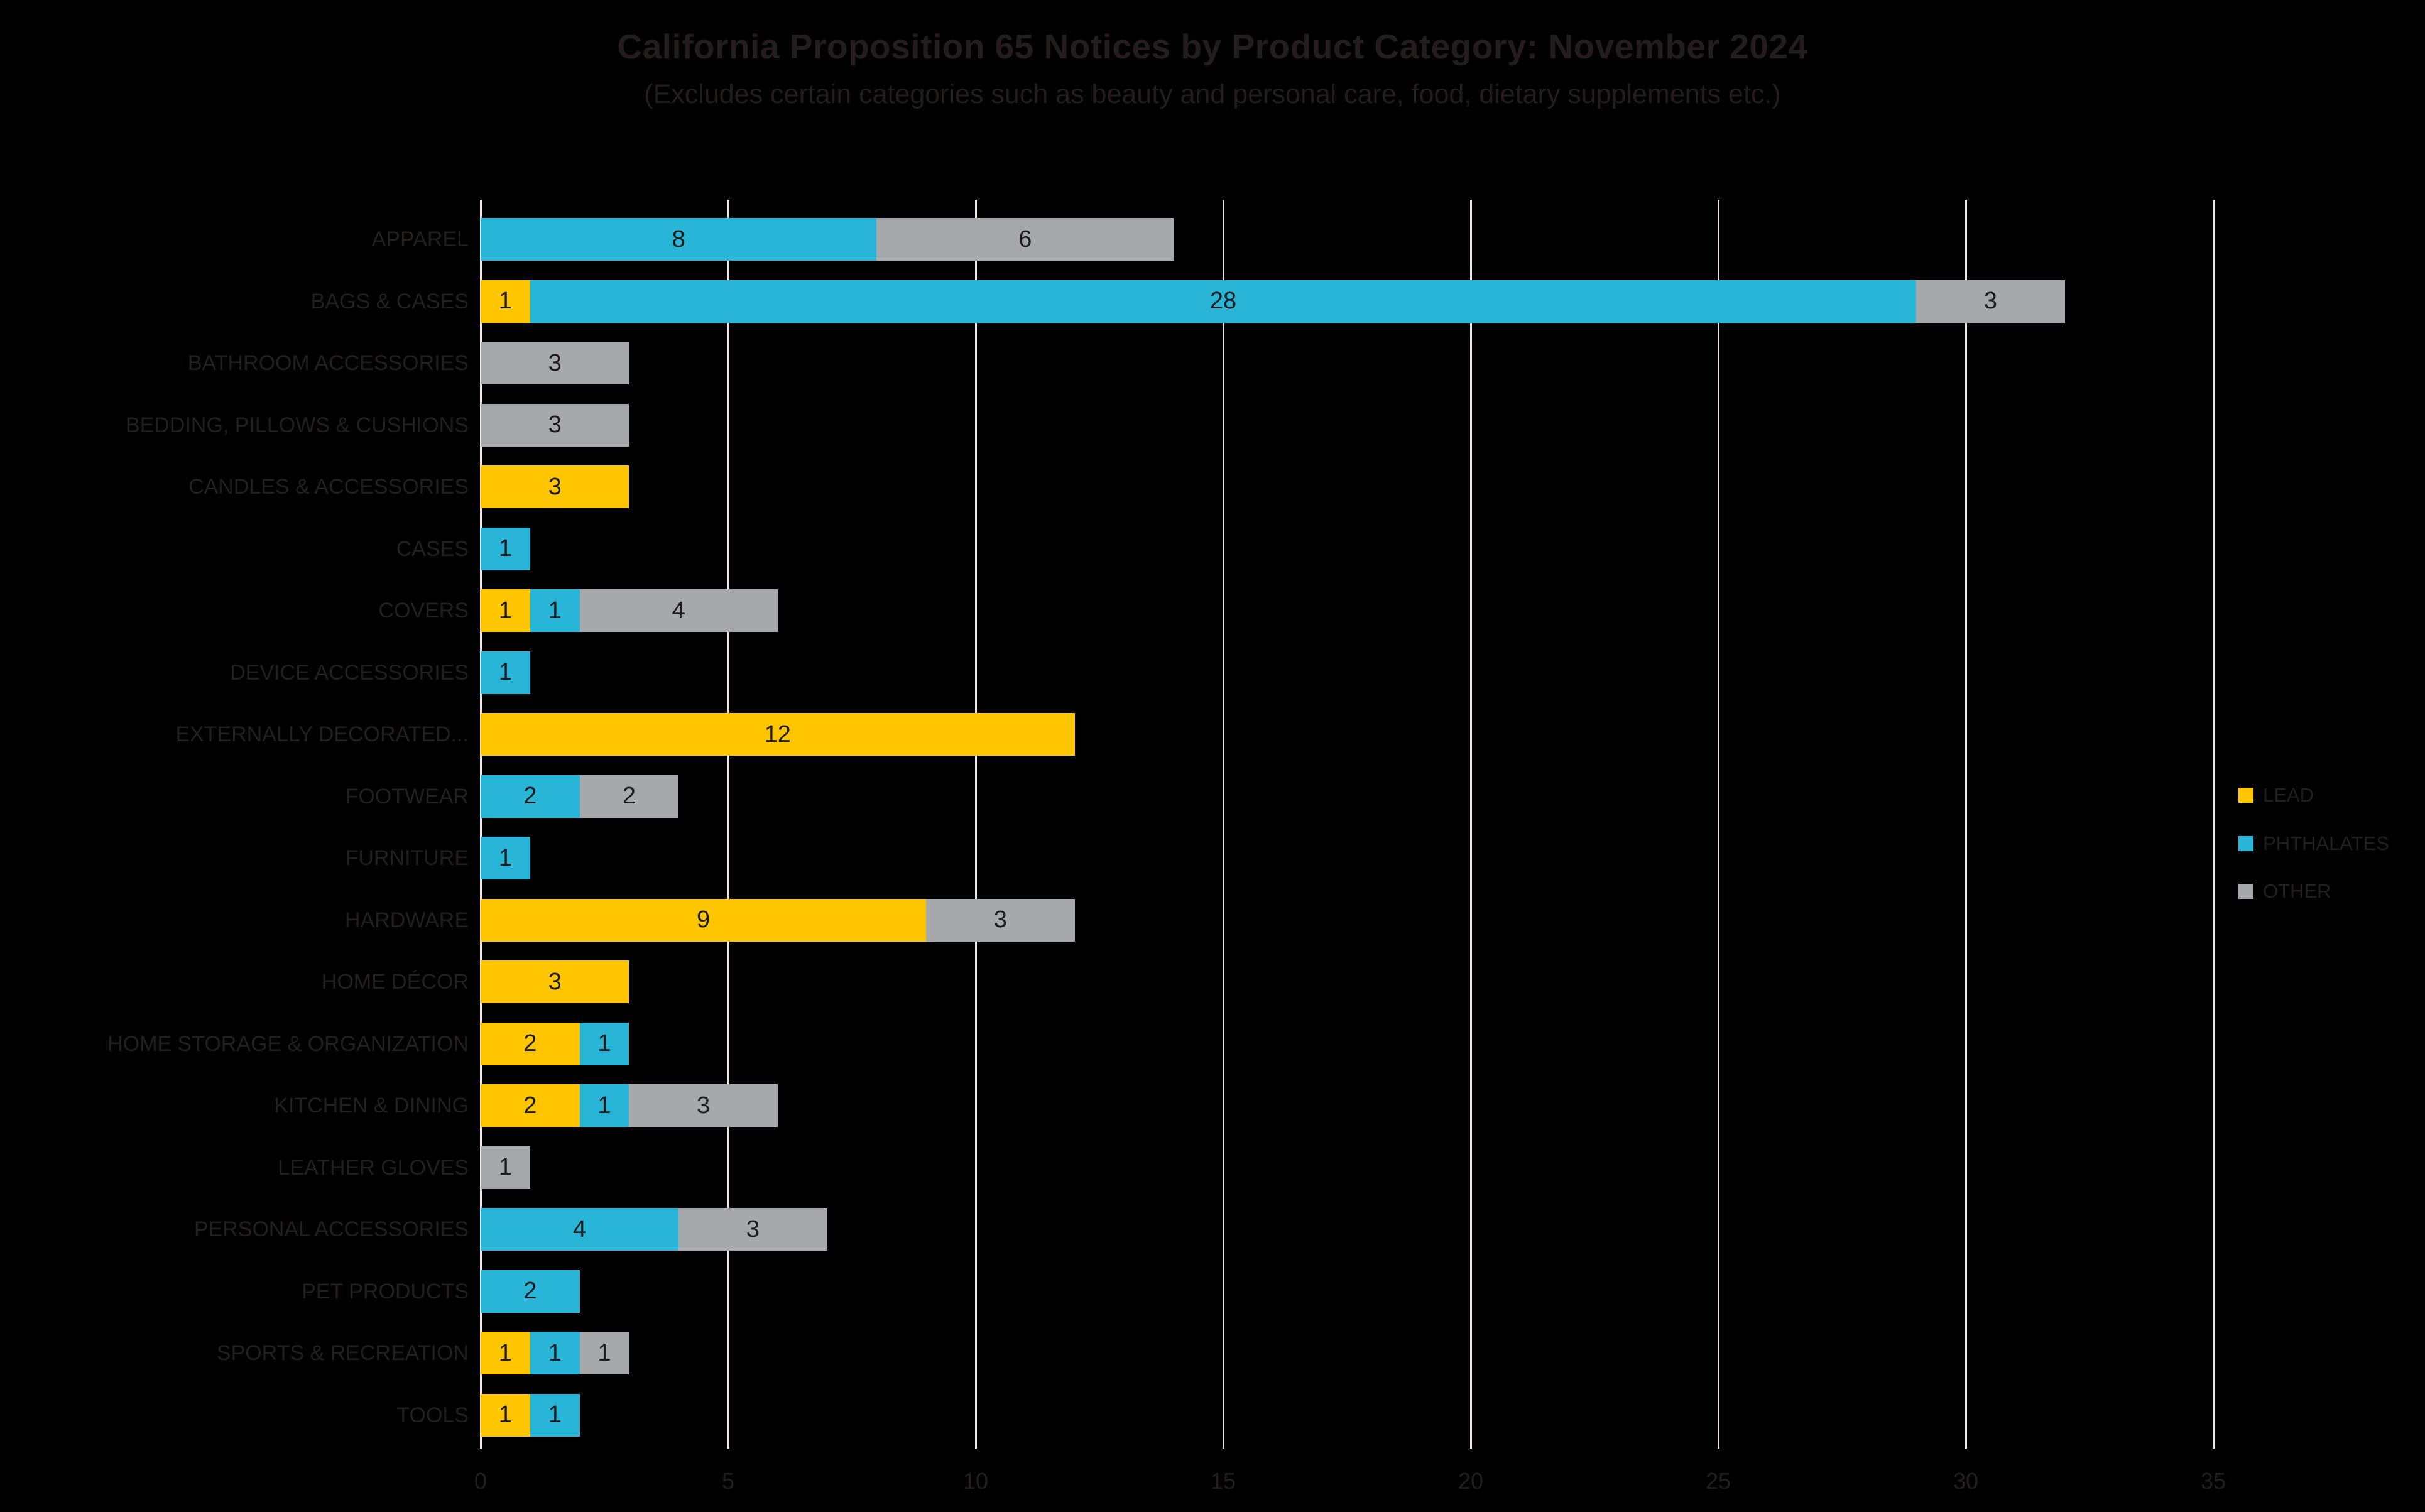  I want to click on bar-value-label: 12, so click(777, 734).